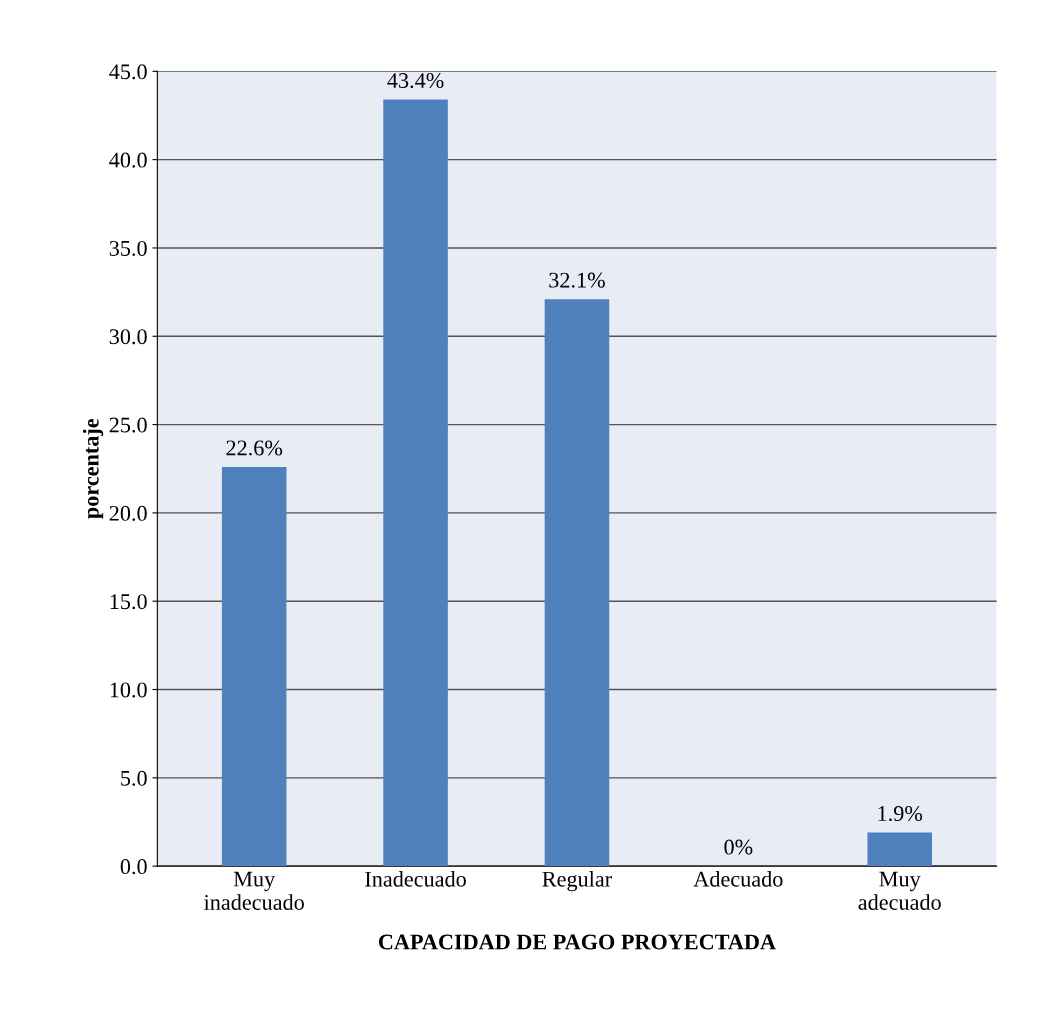 This screenshot has height=1019, width=1049. Describe the element at coordinates (254, 890) in the screenshot. I see `x-tick-label: Muy inadecuado` at that location.